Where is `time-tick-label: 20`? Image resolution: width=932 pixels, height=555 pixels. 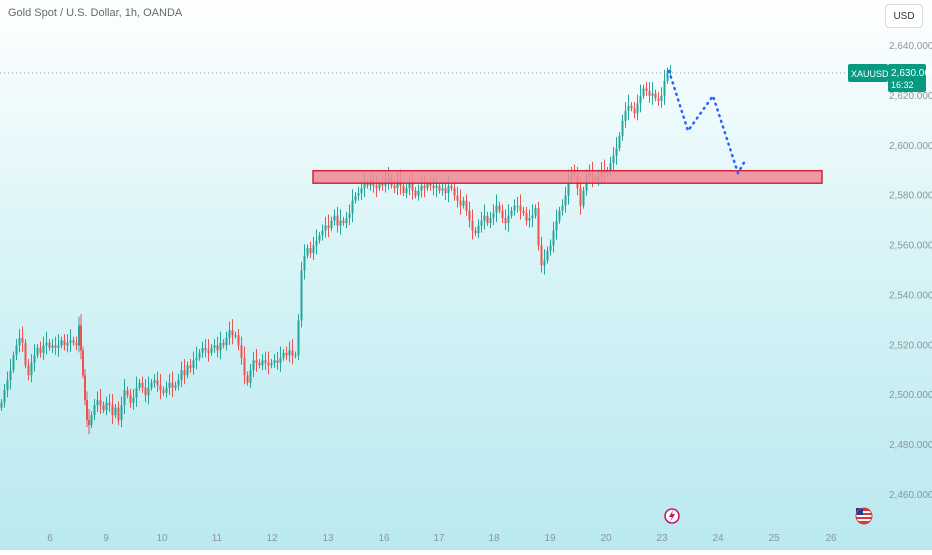
time-tick-label: 20 is located at coordinates (606, 538).